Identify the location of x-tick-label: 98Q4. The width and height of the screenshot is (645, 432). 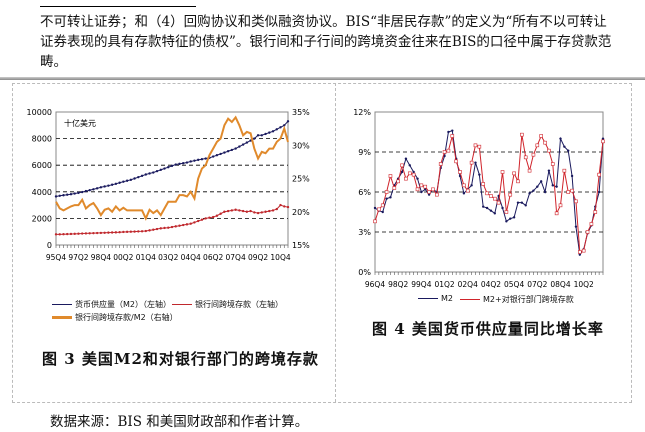
(101, 257).